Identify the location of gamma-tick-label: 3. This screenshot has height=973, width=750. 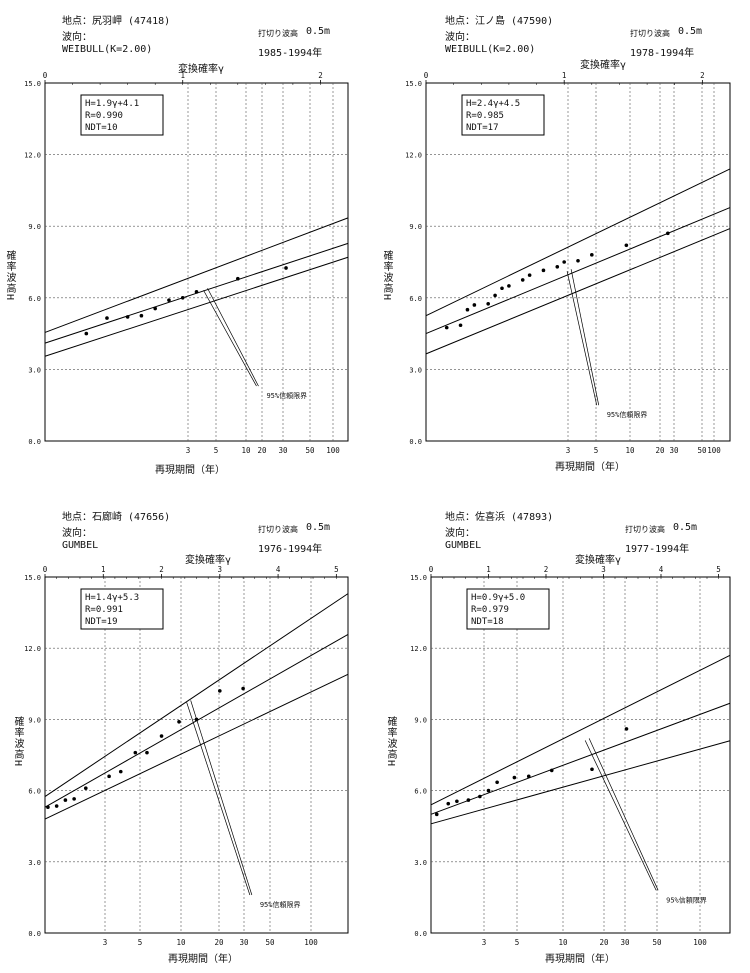
(603, 569).